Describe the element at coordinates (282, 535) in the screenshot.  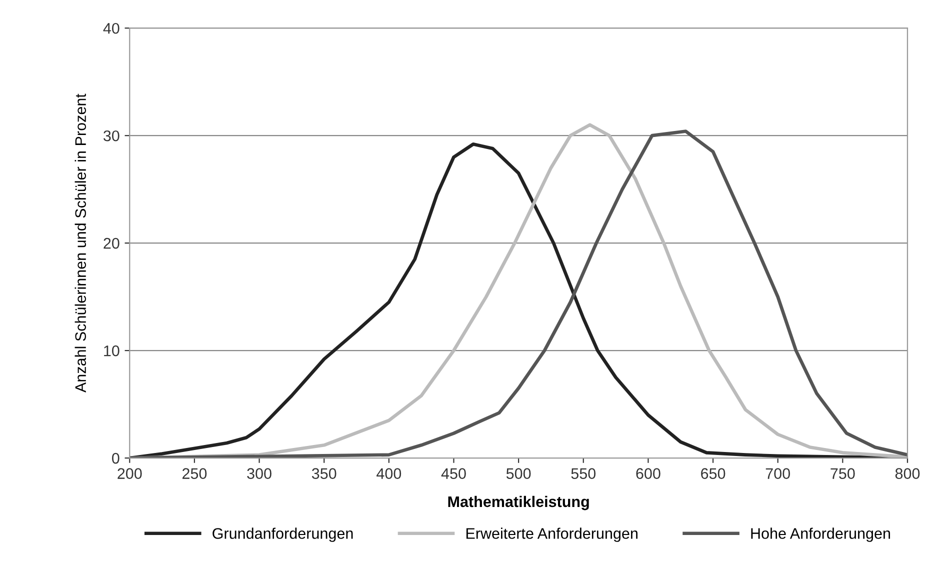
I see `legend-label: Grundanforderungen` at that location.